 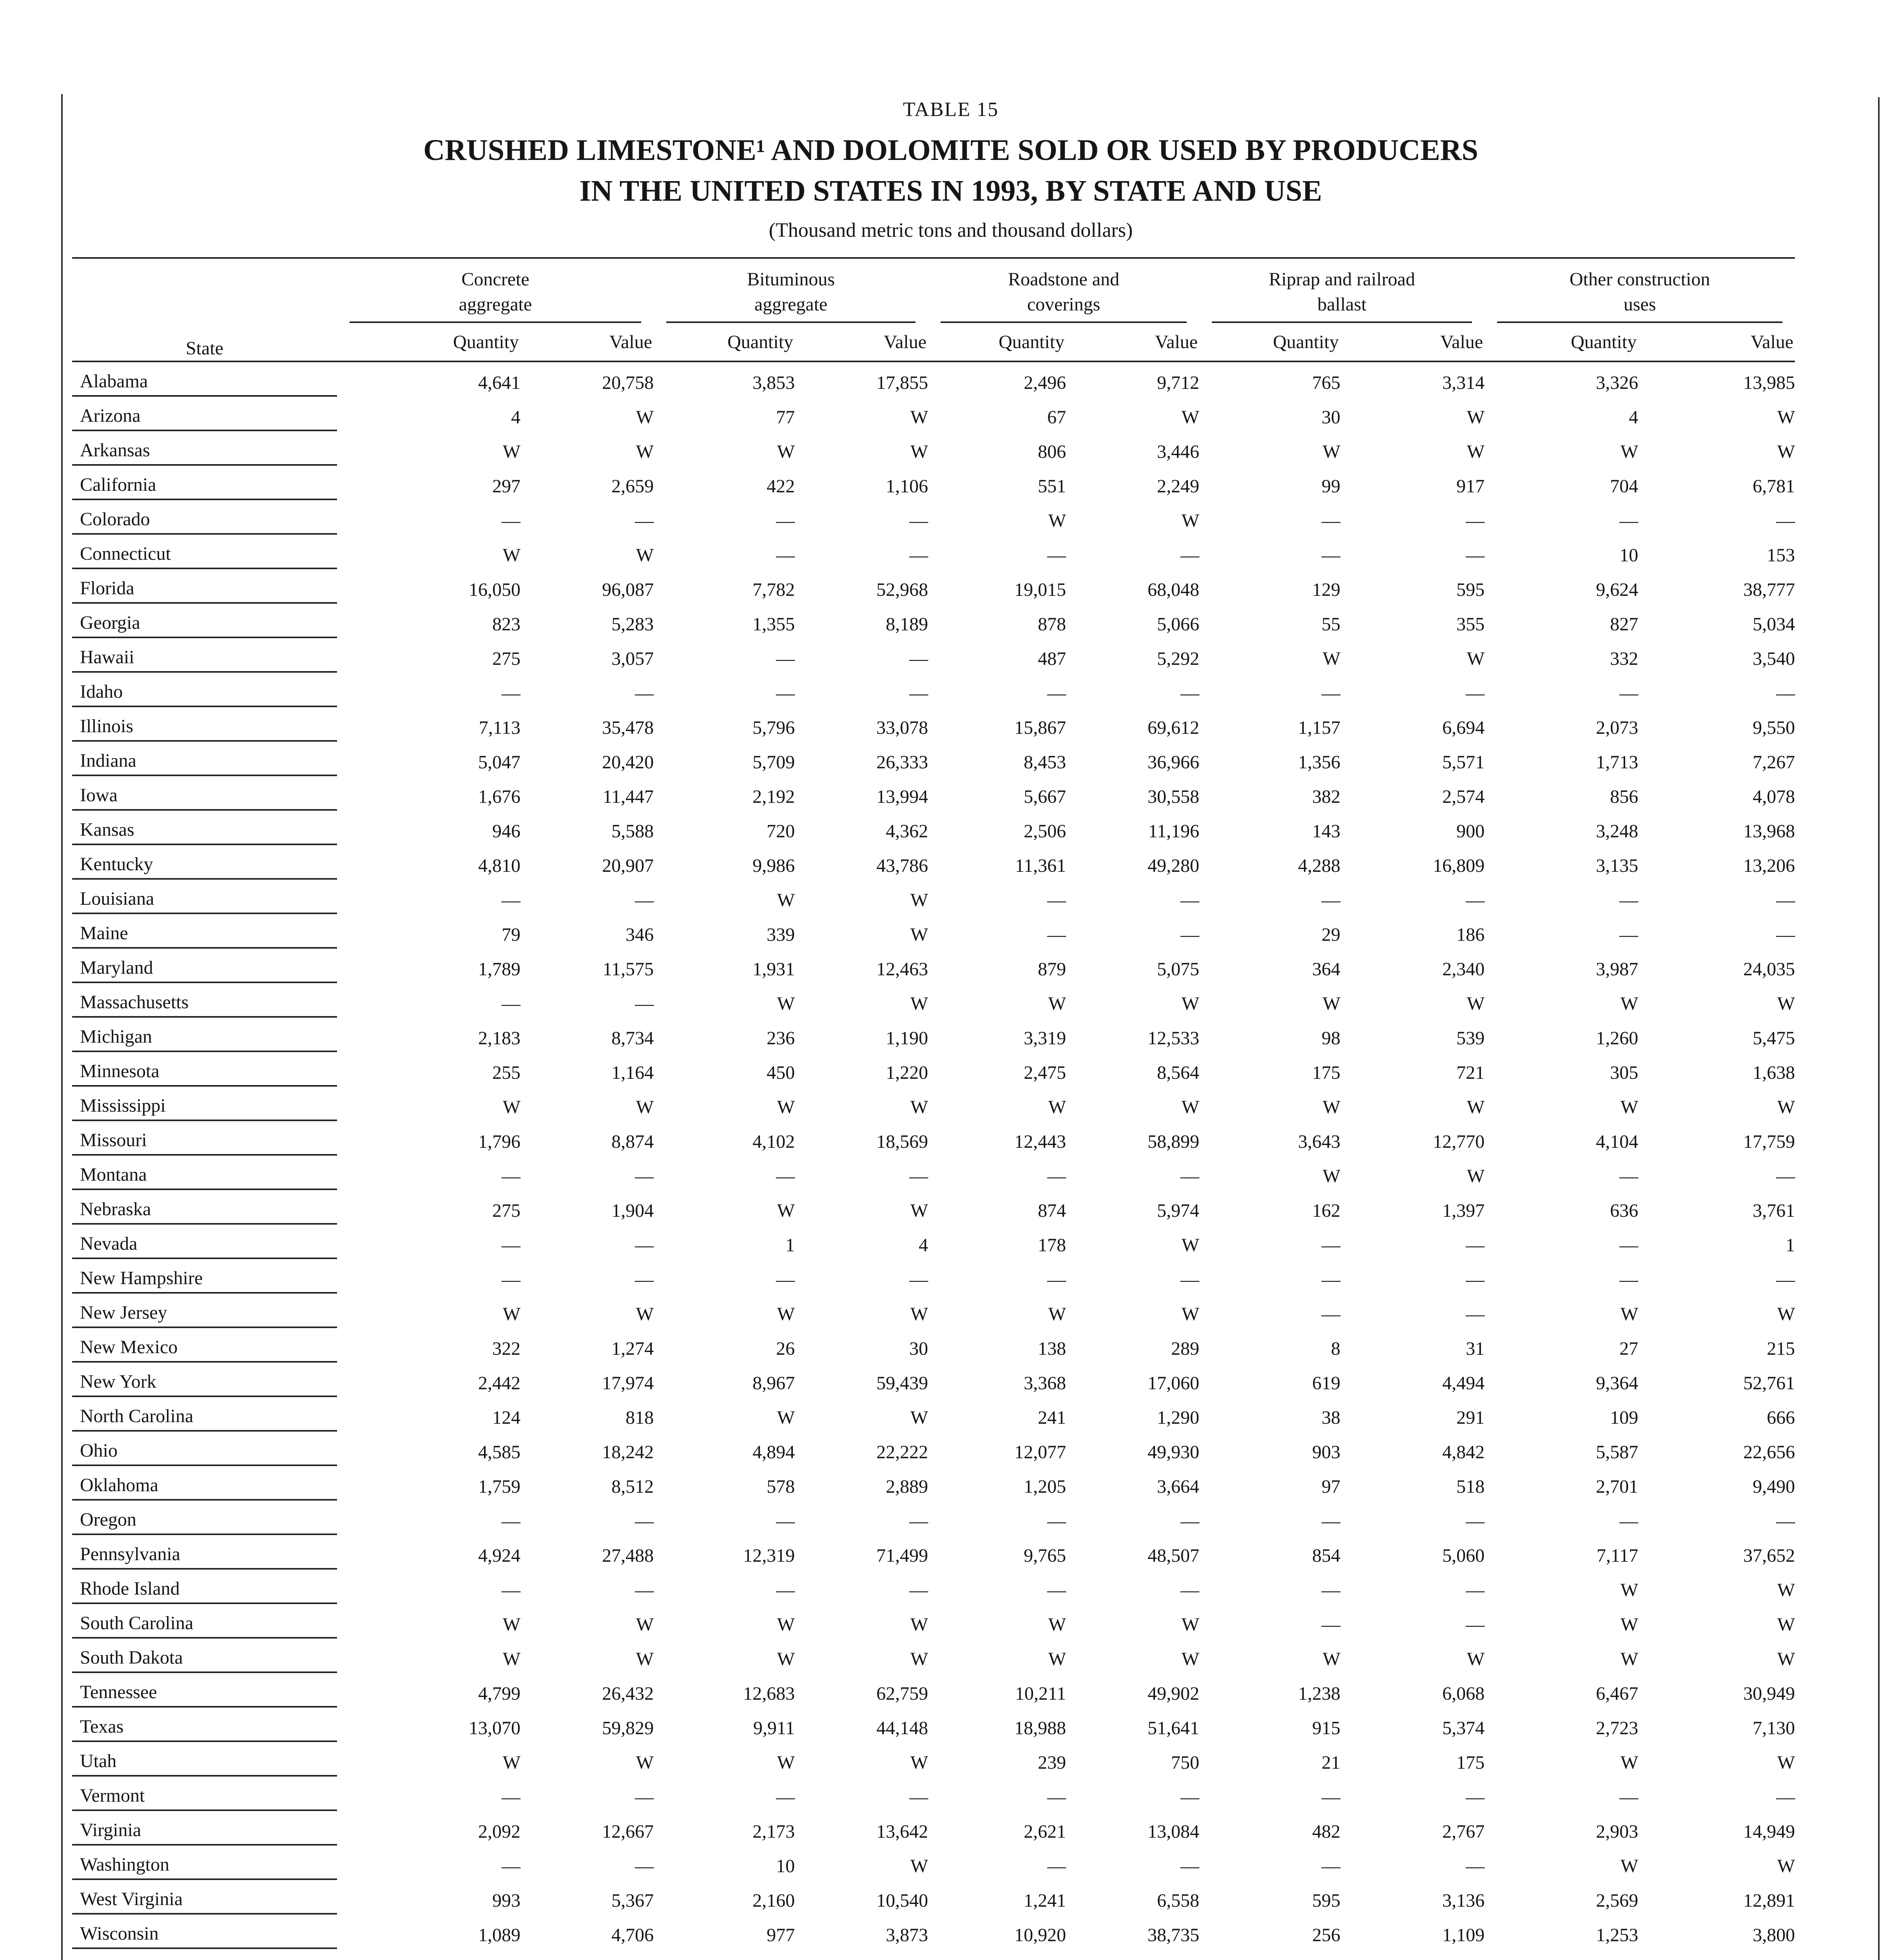 What do you see at coordinates (1174, 727) in the screenshot?
I see `value-cell: 69,612` at bounding box center [1174, 727].